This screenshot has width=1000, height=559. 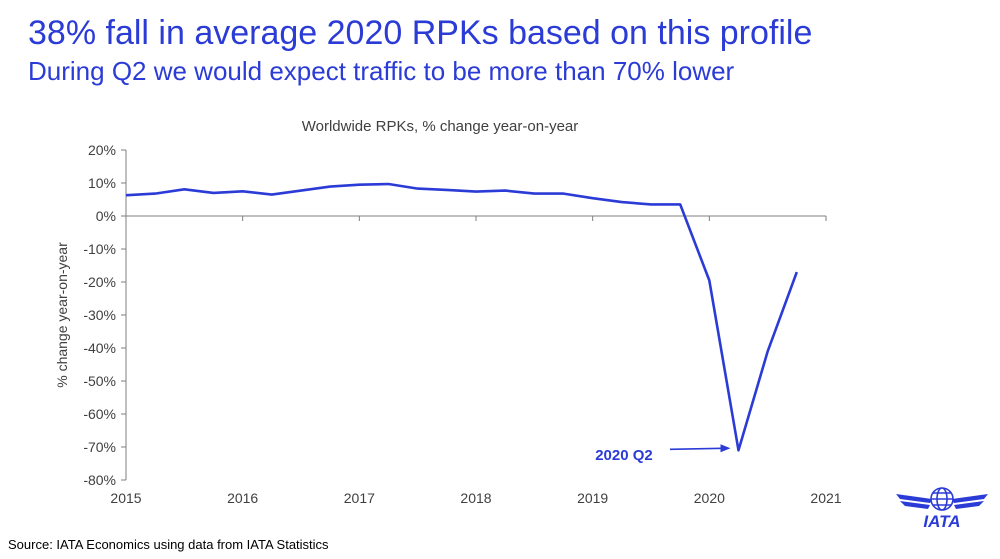 I want to click on y-tick-label: -60%, so click(x=99, y=414).